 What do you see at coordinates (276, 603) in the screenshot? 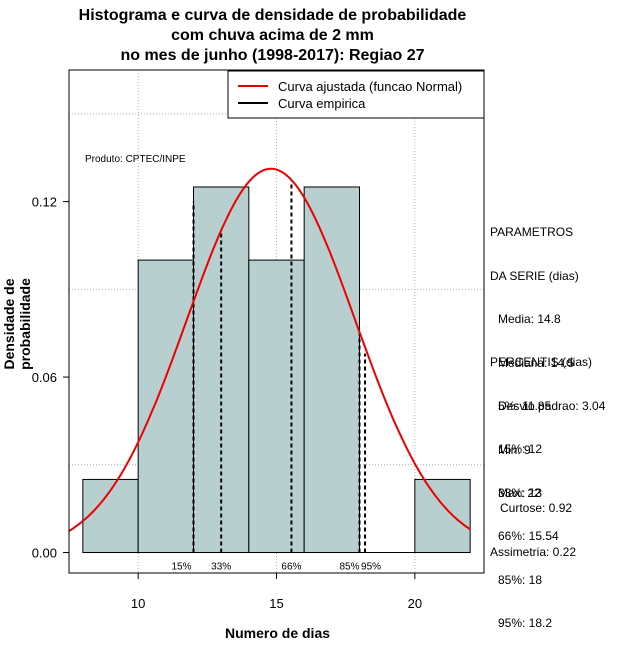
I see `x-tick-label-1: 15` at bounding box center [276, 603].